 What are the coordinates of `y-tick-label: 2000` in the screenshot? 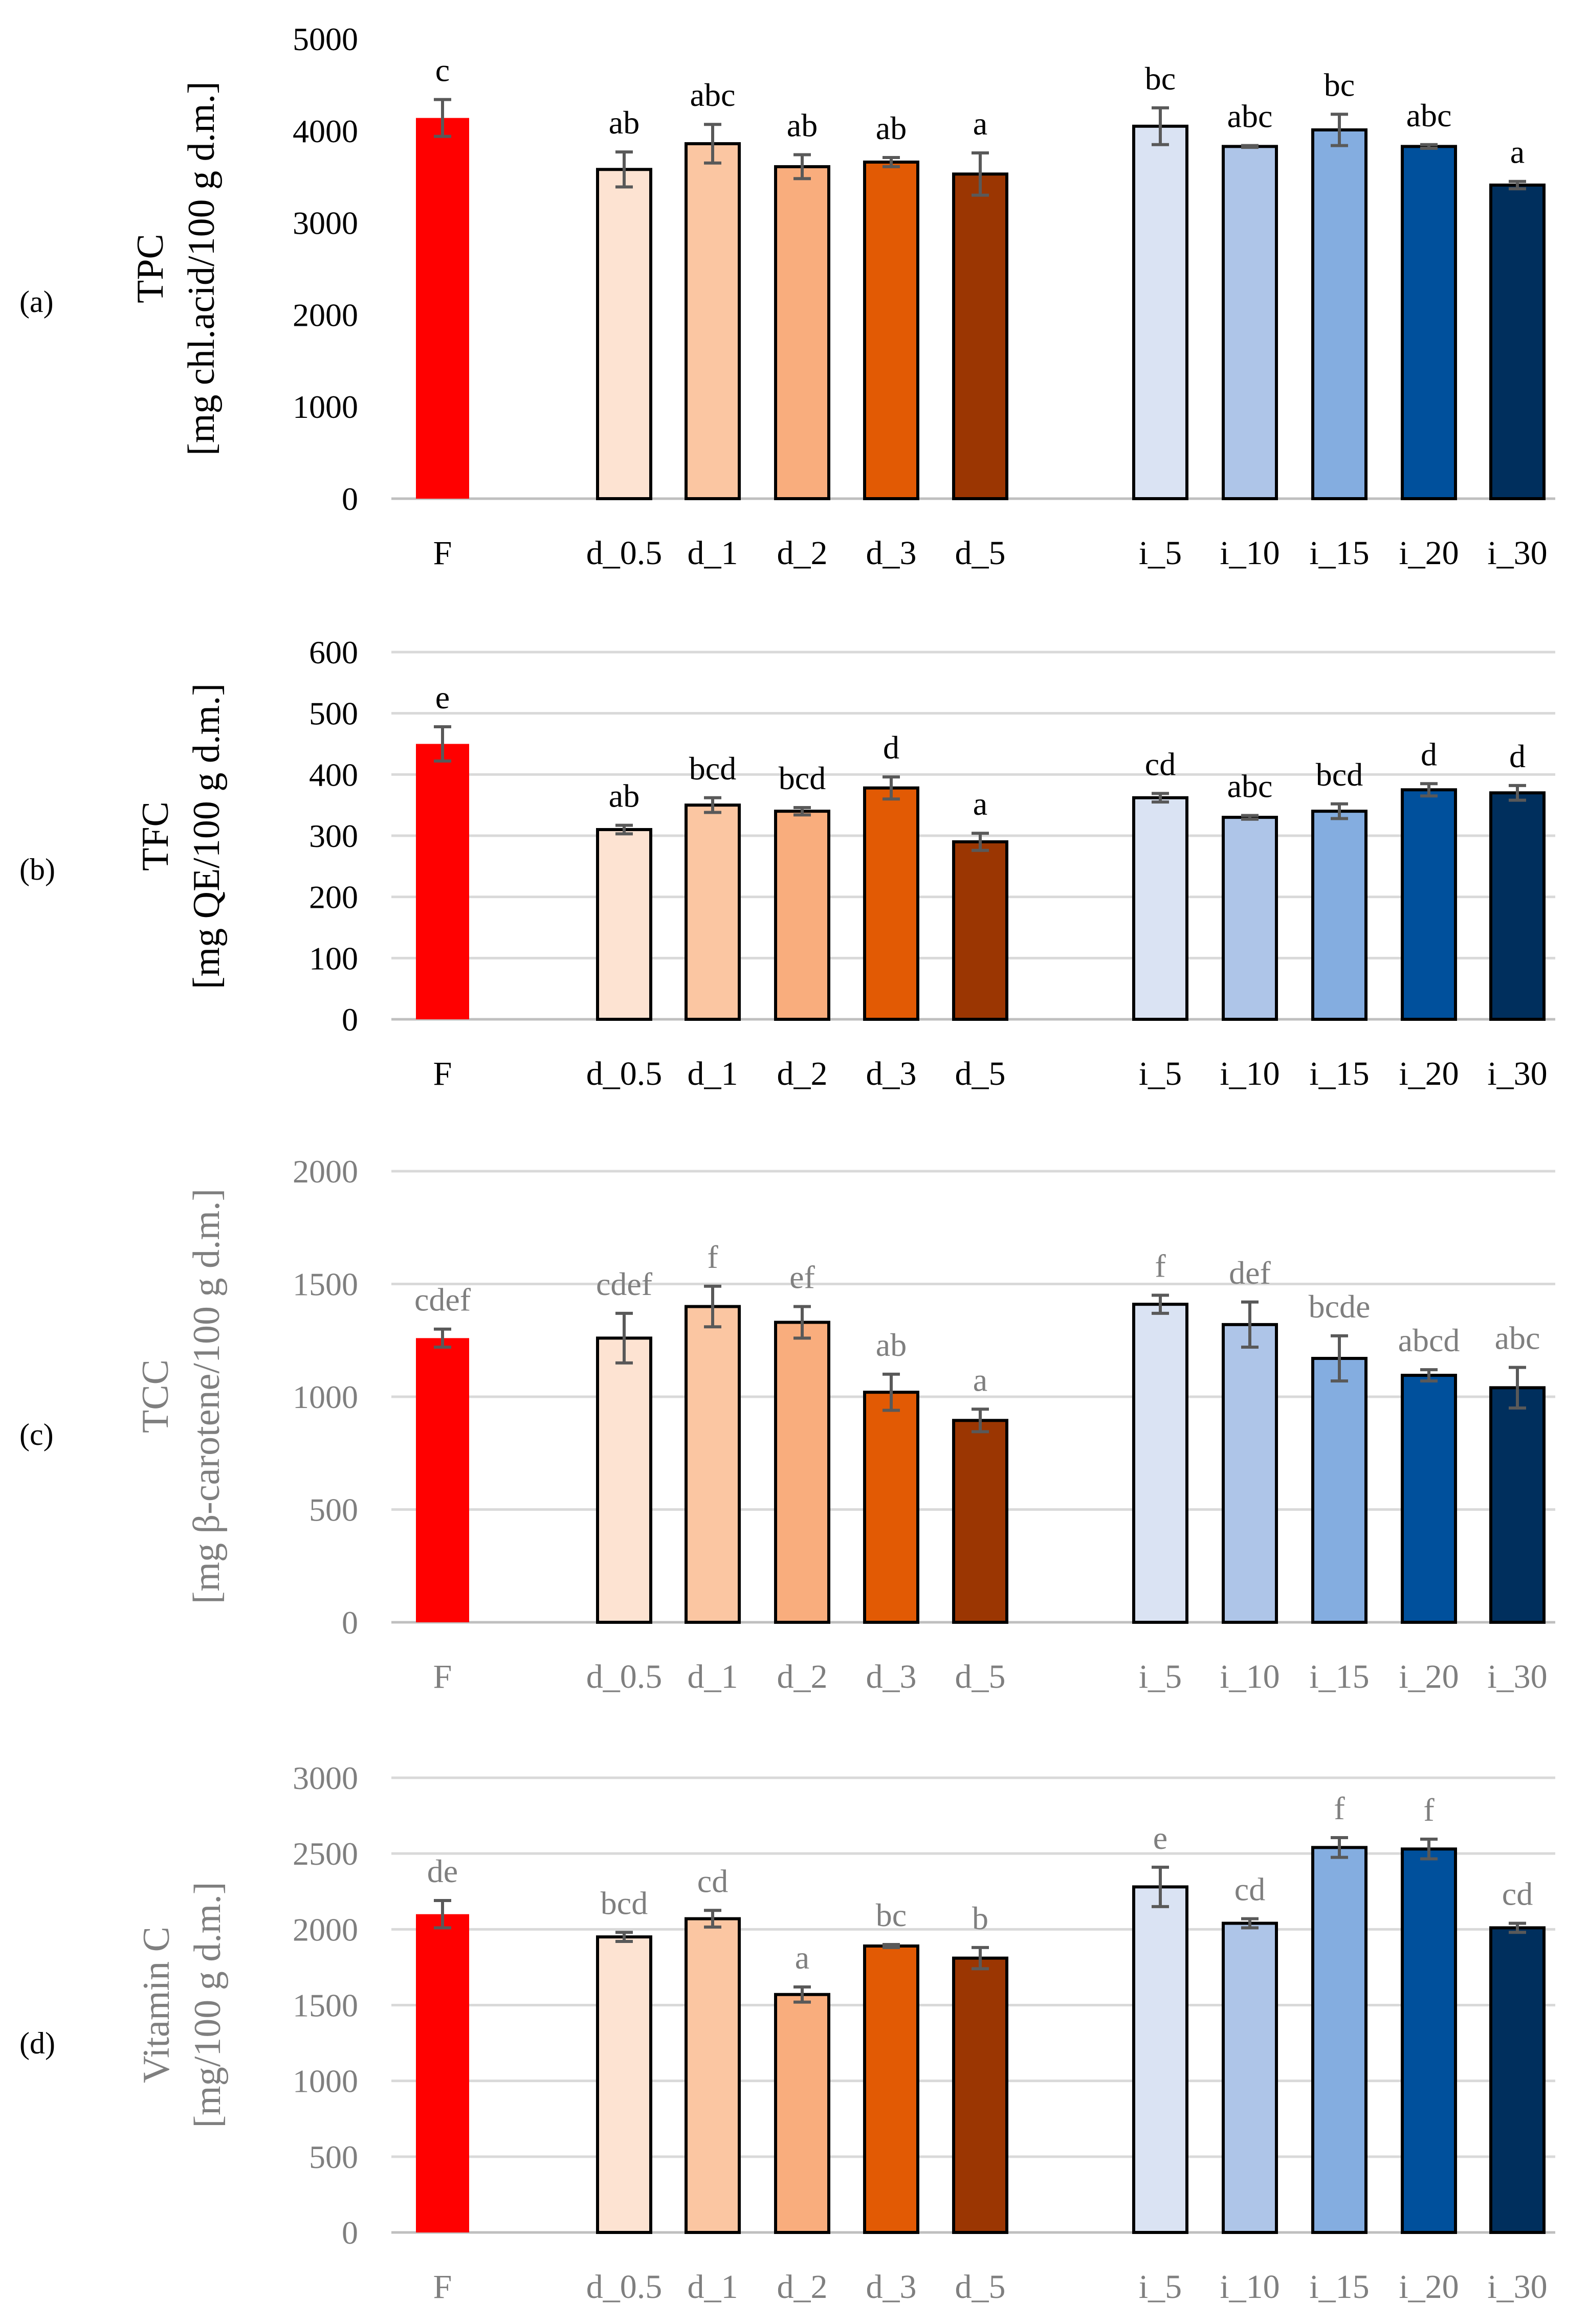 It's located at (325, 315).